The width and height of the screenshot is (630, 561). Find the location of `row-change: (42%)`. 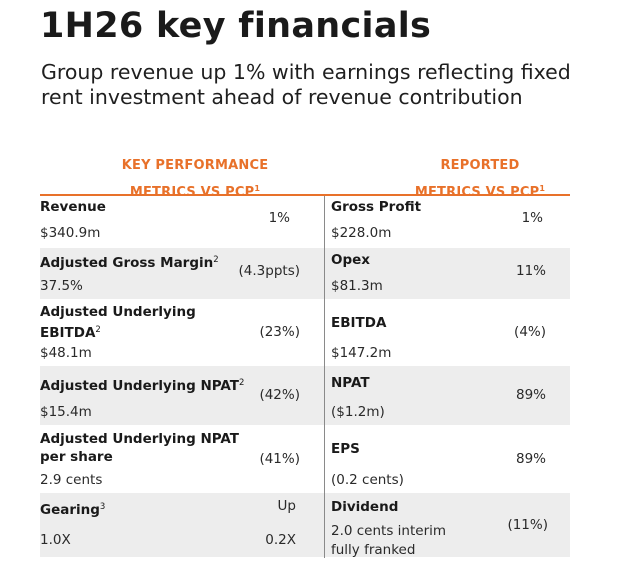

row-change: (42%) is located at coordinates (279, 395).